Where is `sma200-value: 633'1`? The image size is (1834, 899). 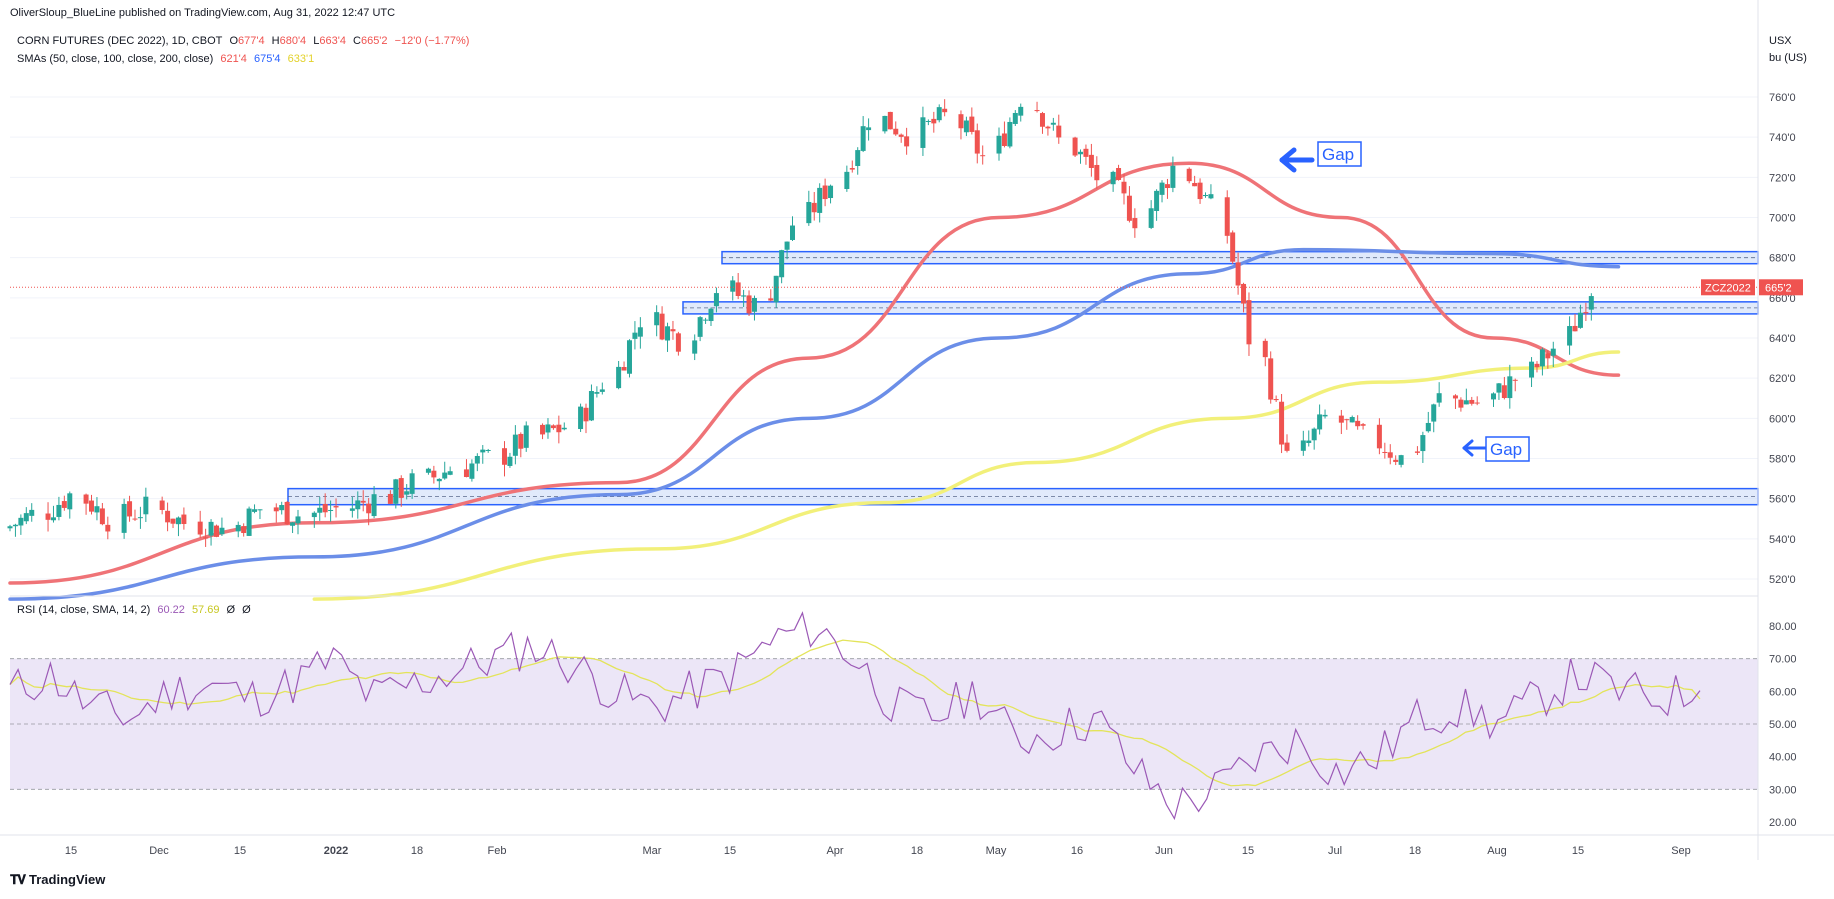
sma200-value: 633'1 is located at coordinates (301, 59).